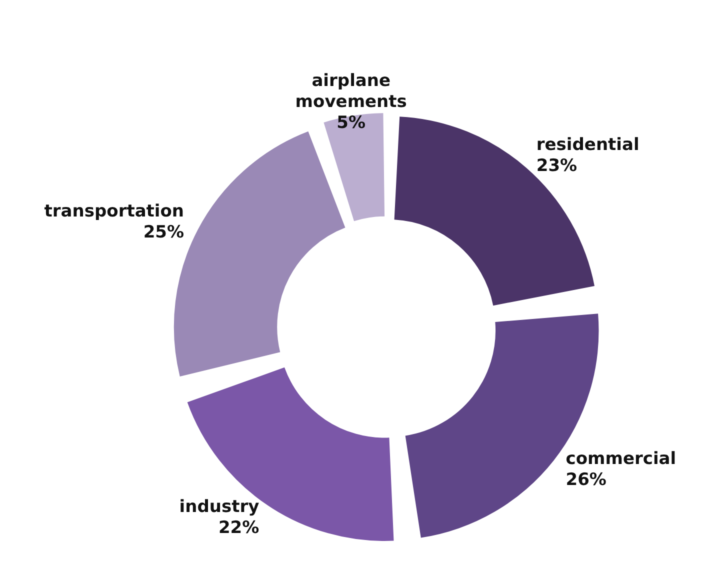 The height and width of the screenshot is (587, 723). What do you see at coordinates (351, 91) in the screenshot?
I see `slice-label: airplane movements` at bounding box center [351, 91].